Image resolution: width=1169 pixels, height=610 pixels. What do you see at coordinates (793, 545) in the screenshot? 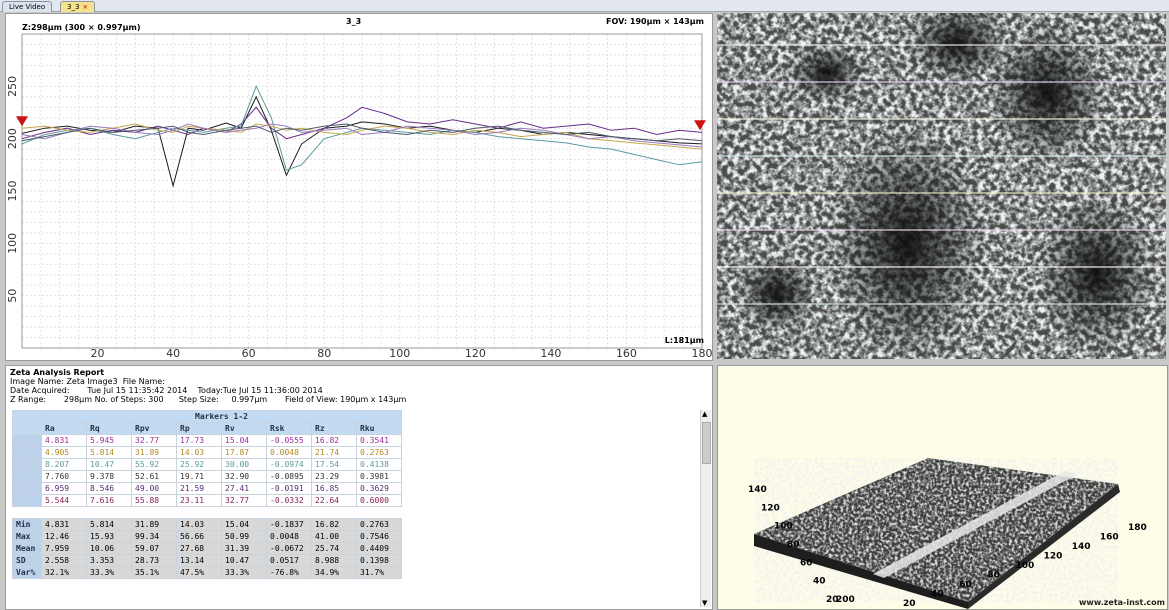
I see `3d-y-axis-label: 80` at bounding box center [793, 545].